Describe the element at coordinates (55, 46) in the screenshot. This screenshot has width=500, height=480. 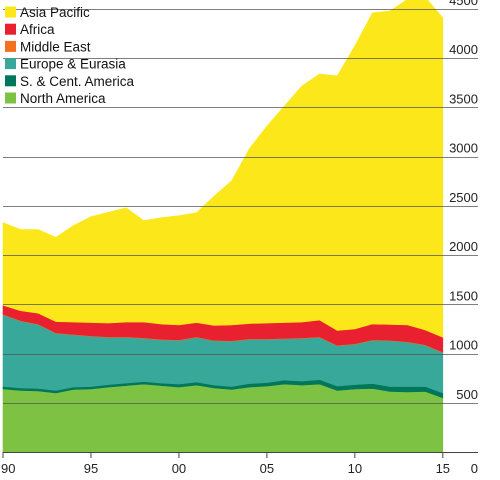
I see `legend-label-middle-east: Middle East` at that location.